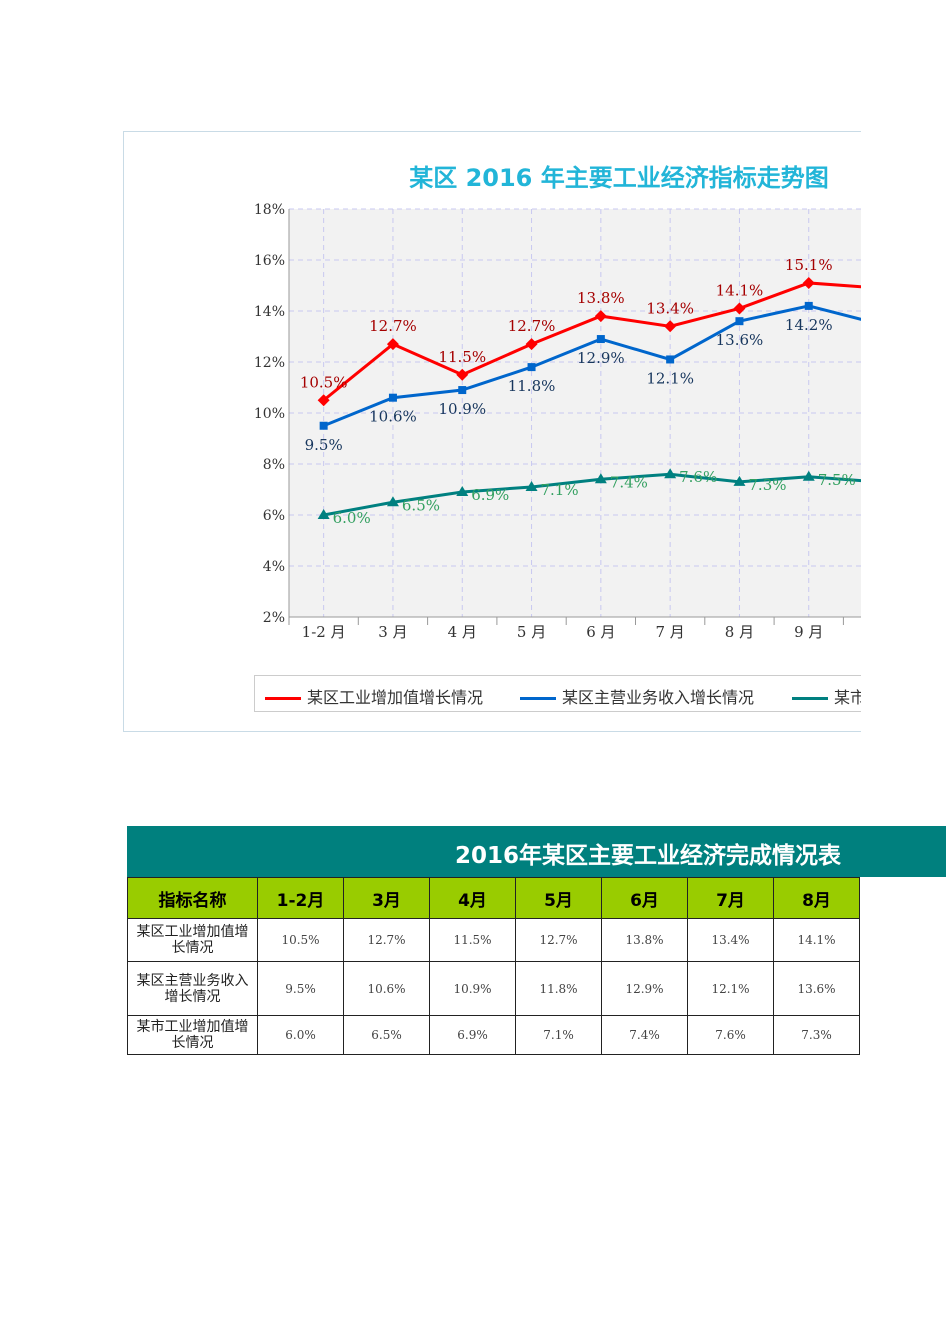 This screenshot has width=950, height=1344. What do you see at coordinates (490, 495) in the screenshot?
I see `data-label: 6.9%` at bounding box center [490, 495].